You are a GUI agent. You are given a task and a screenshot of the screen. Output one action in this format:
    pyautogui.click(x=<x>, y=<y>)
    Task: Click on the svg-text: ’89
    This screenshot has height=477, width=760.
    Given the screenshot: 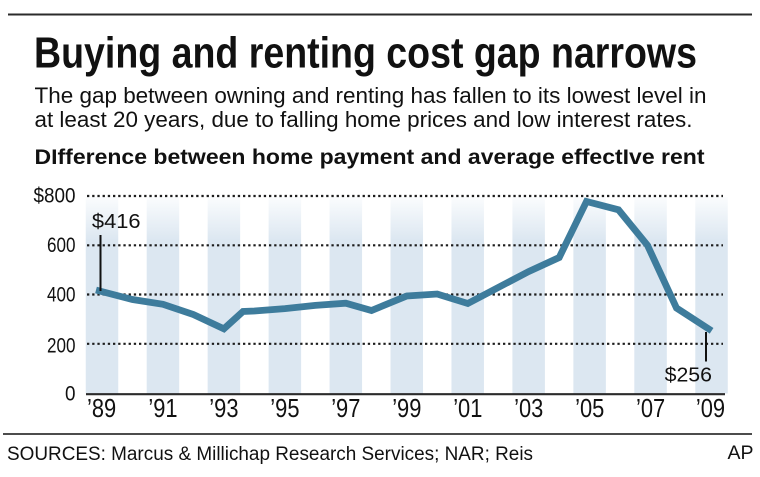 What is the action you would take?
    pyautogui.click(x=101, y=409)
    